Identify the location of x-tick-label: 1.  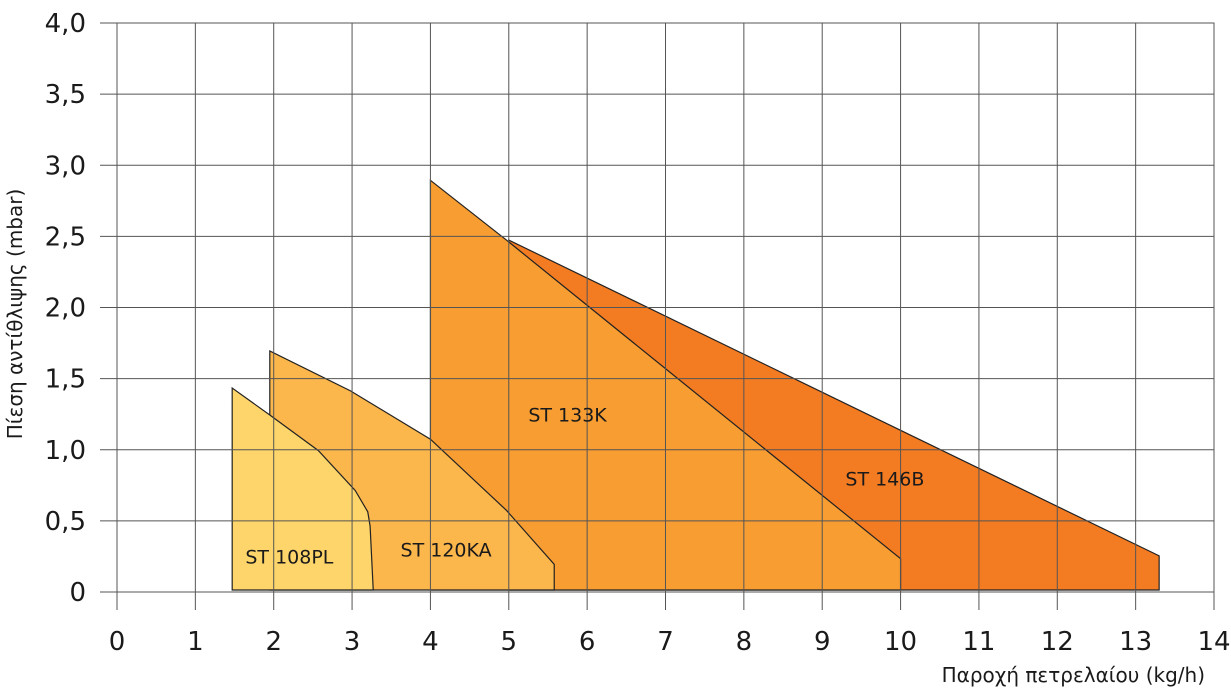
(195, 642).